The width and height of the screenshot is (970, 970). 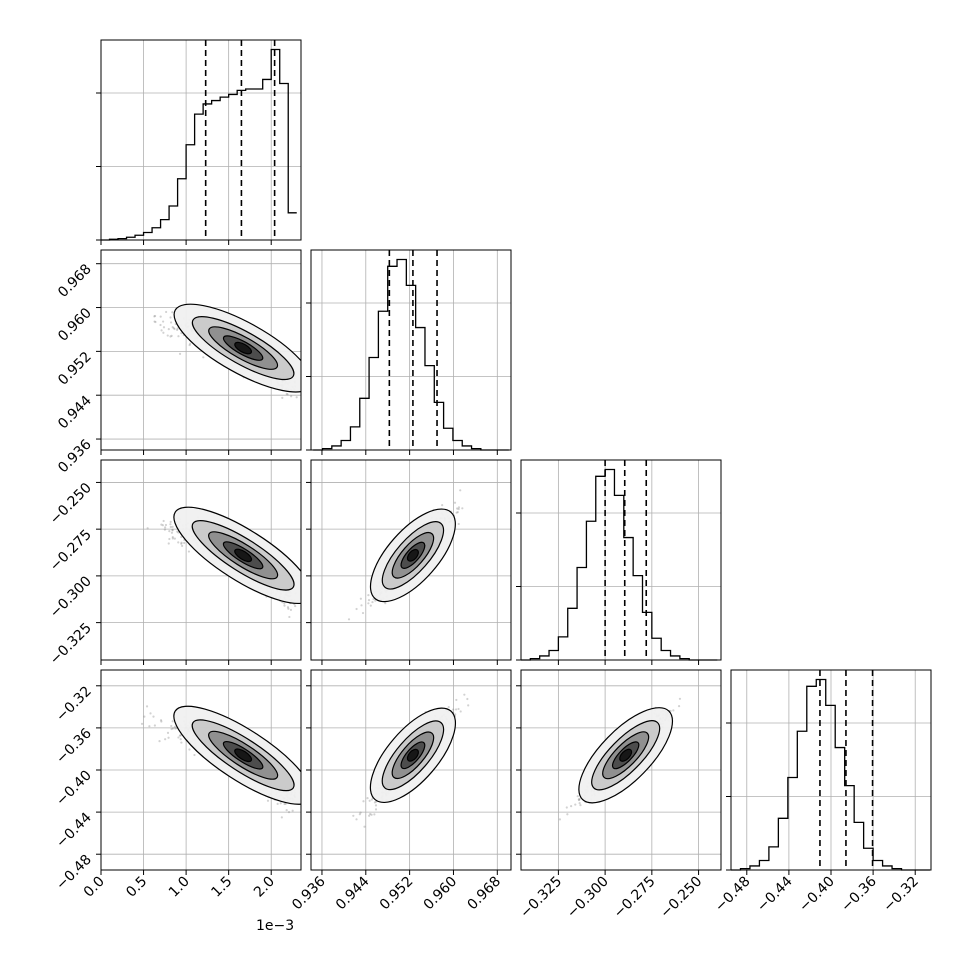 What do you see at coordinates (179, 887) in the screenshot?
I see `x-tick-label-0-2: 1.0` at bounding box center [179, 887].